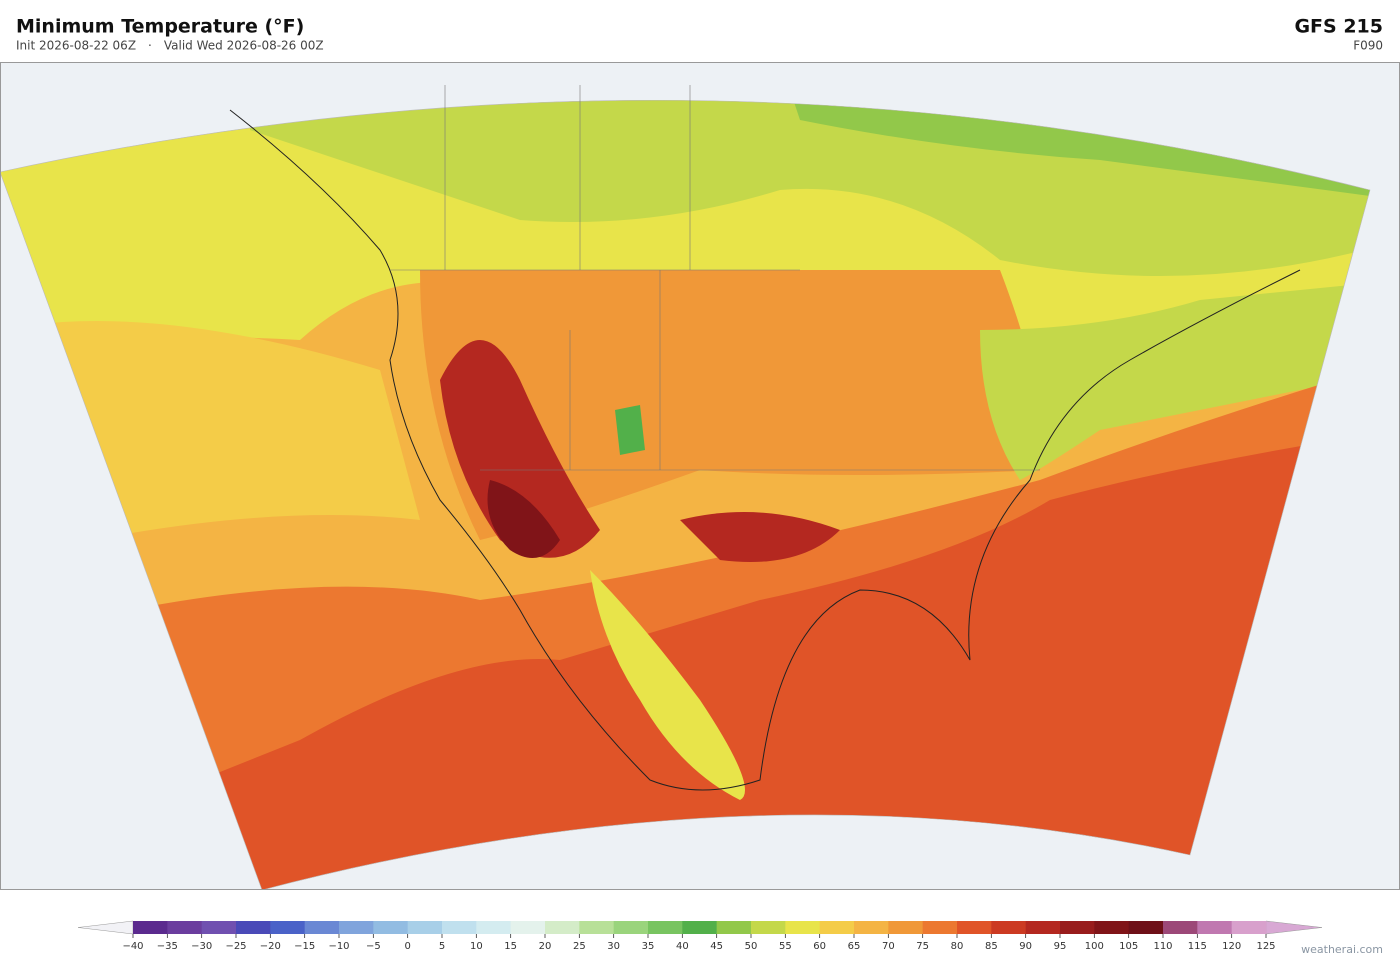 Image resolution: width=1400 pixels, height=964 pixels. Describe the element at coordinates (407, 946) in the screenshot. I see `colorbar-tick-label: 0` at that location.